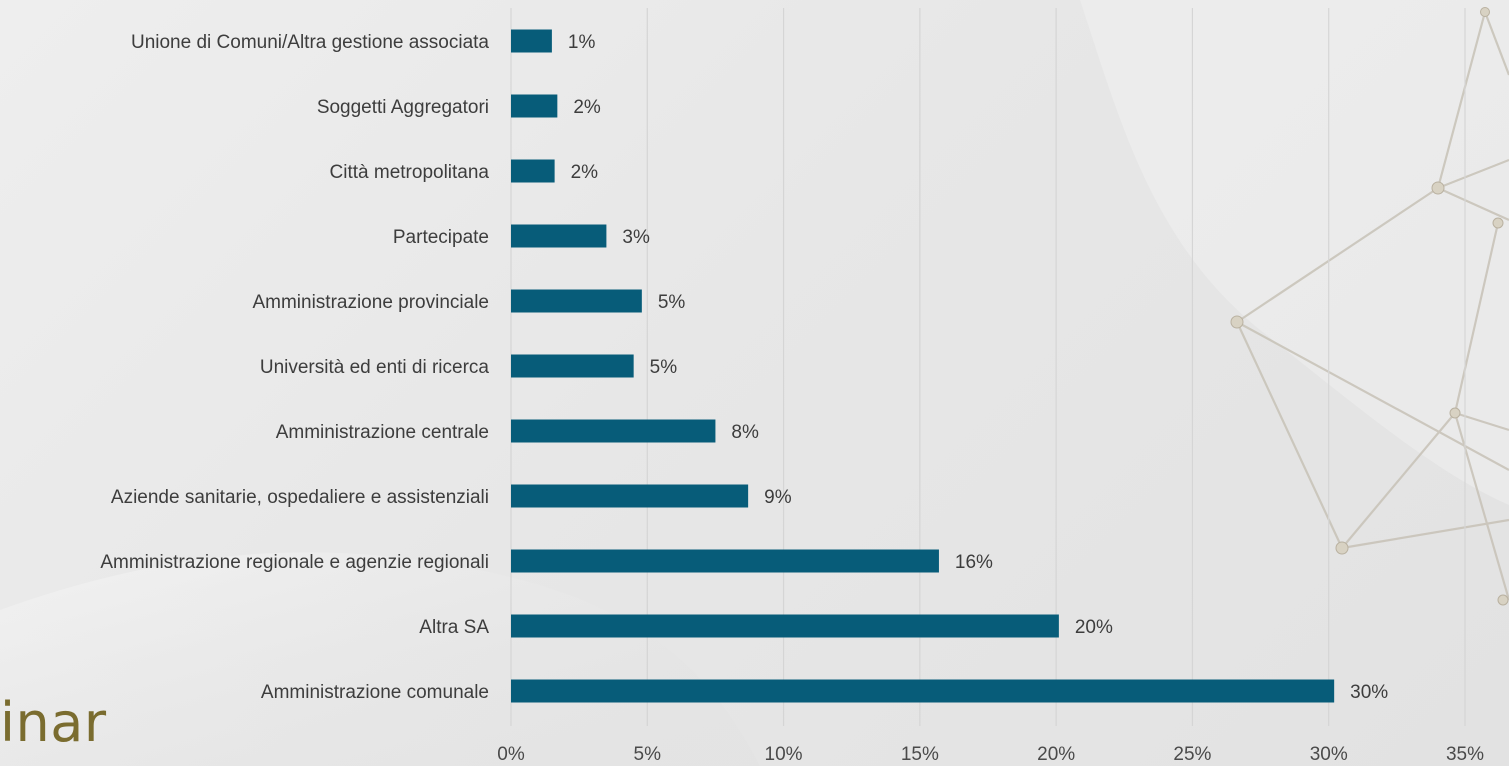 This screenshot has width=1509, height=766. I want to click on category-label: Amministrazione provinciale, so click(370, 302).